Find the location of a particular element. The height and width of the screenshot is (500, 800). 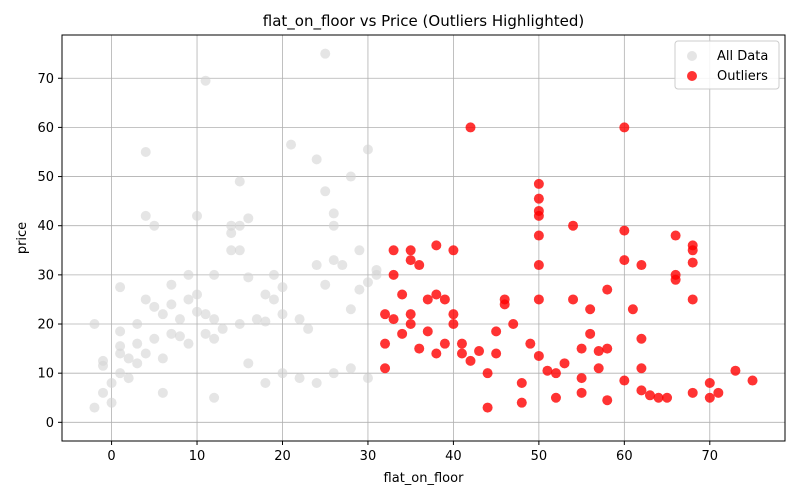

y-tick-label: 40 is located at coordinates (45, 226).